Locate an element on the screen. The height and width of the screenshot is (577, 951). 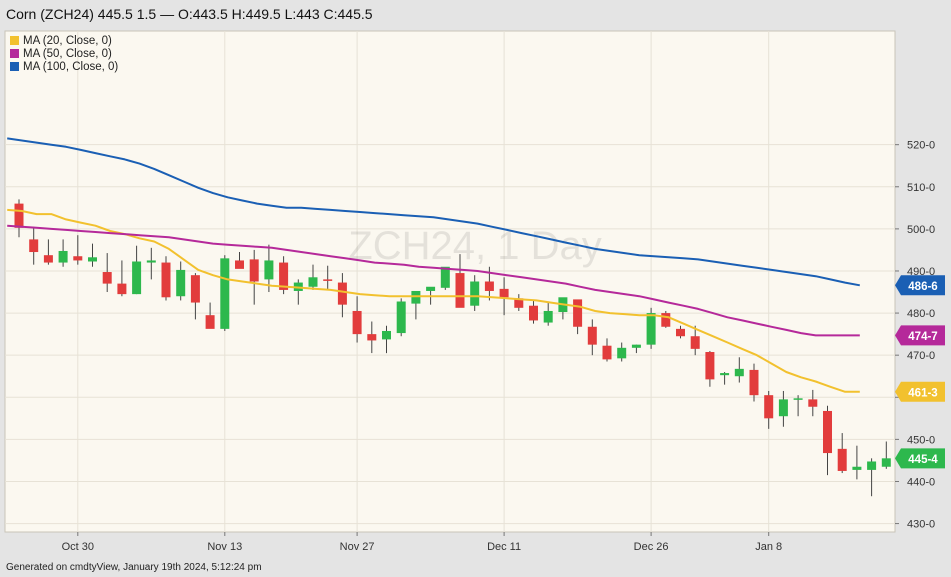
y-tick-label: 510-0 is located at coordinates (921, 188).